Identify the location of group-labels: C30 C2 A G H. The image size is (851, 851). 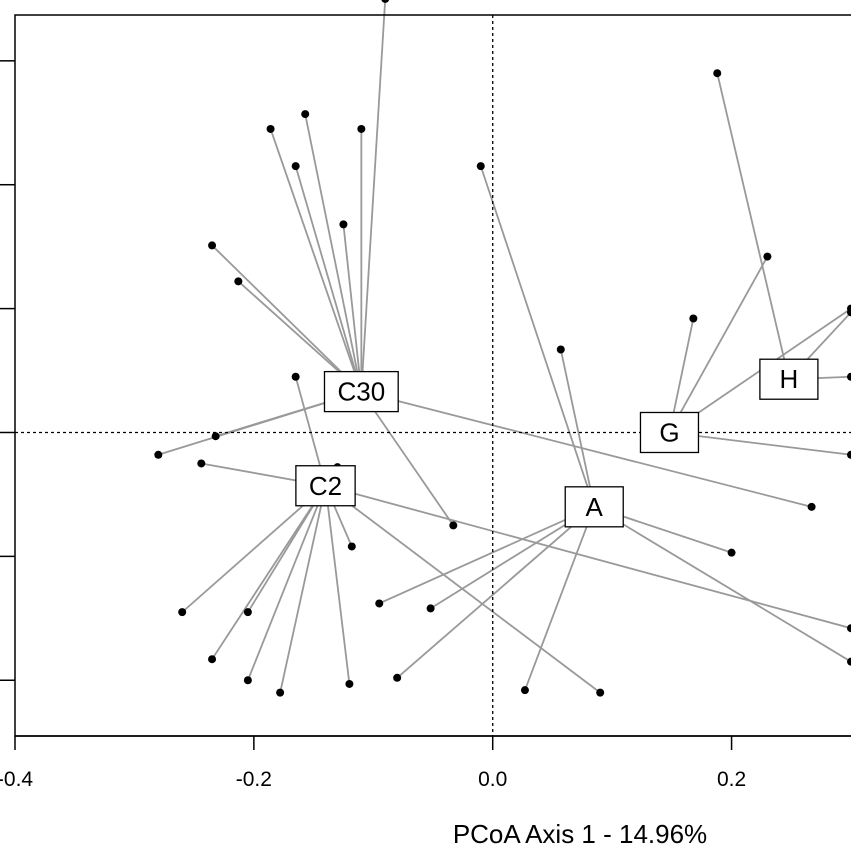
(557, 443).